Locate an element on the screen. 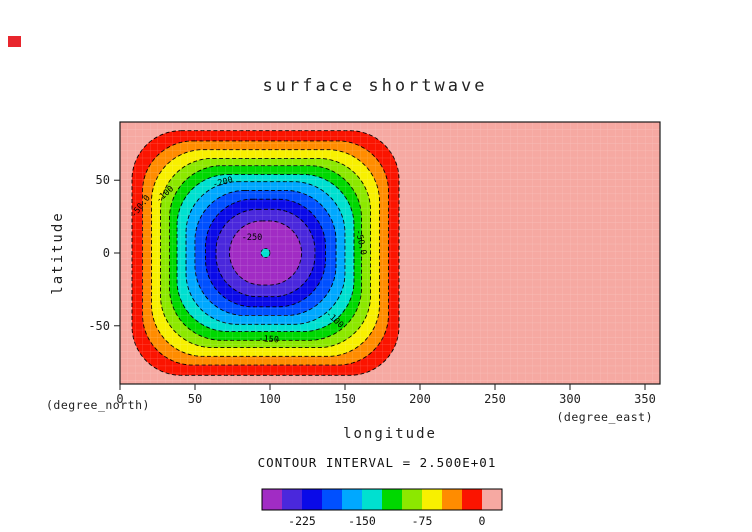  y-axis-label: latitude is located at coordinates (58, 252).